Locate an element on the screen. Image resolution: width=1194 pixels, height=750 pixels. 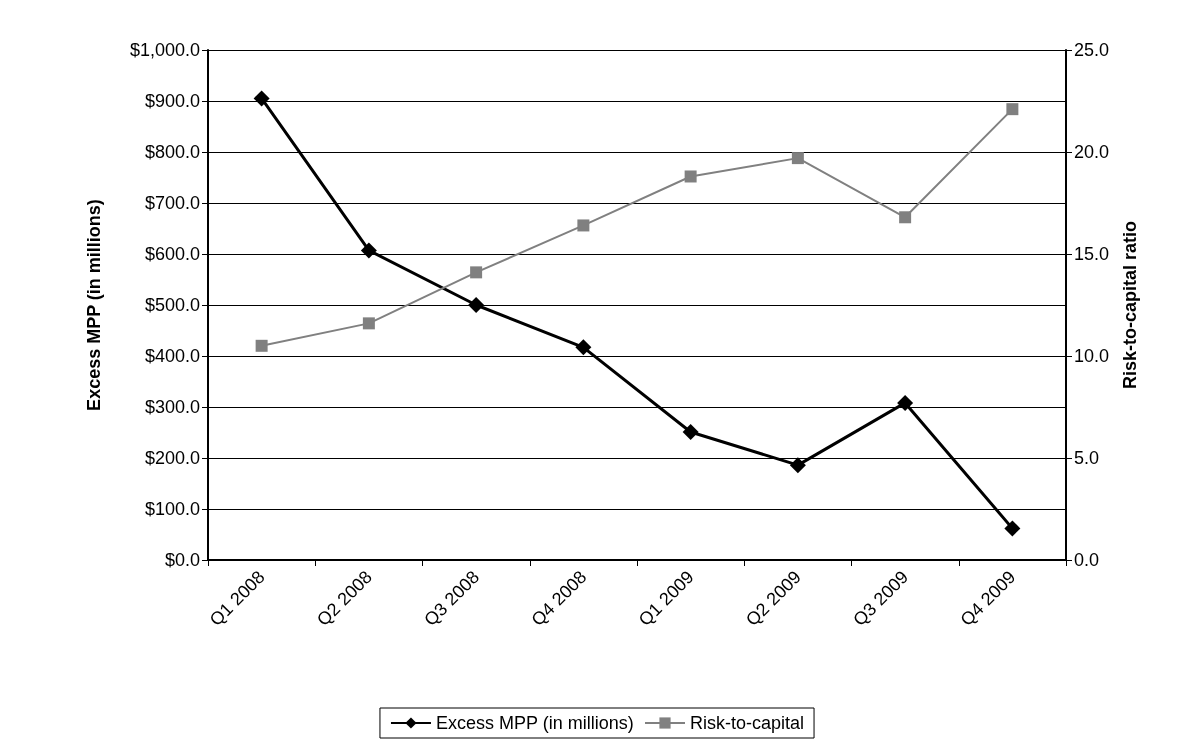
y2-tick-label: 10.0 is located at coordinates (1092, 356).